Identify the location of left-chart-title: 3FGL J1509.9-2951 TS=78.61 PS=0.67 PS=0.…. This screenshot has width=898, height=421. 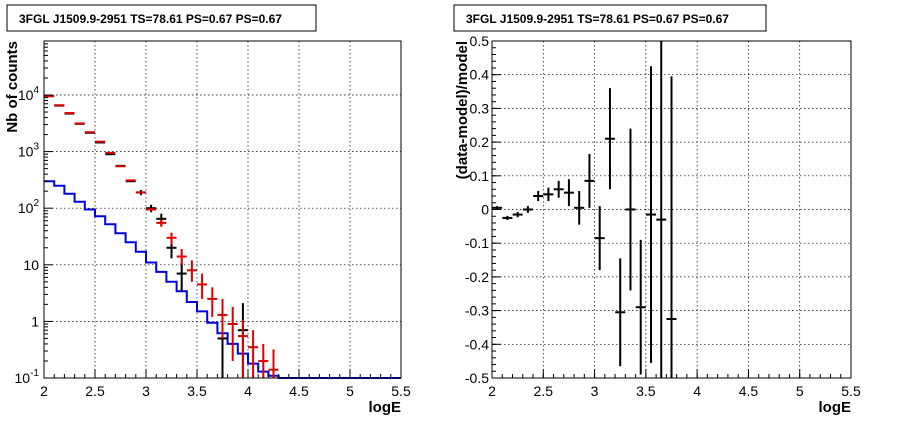
(150, 19).